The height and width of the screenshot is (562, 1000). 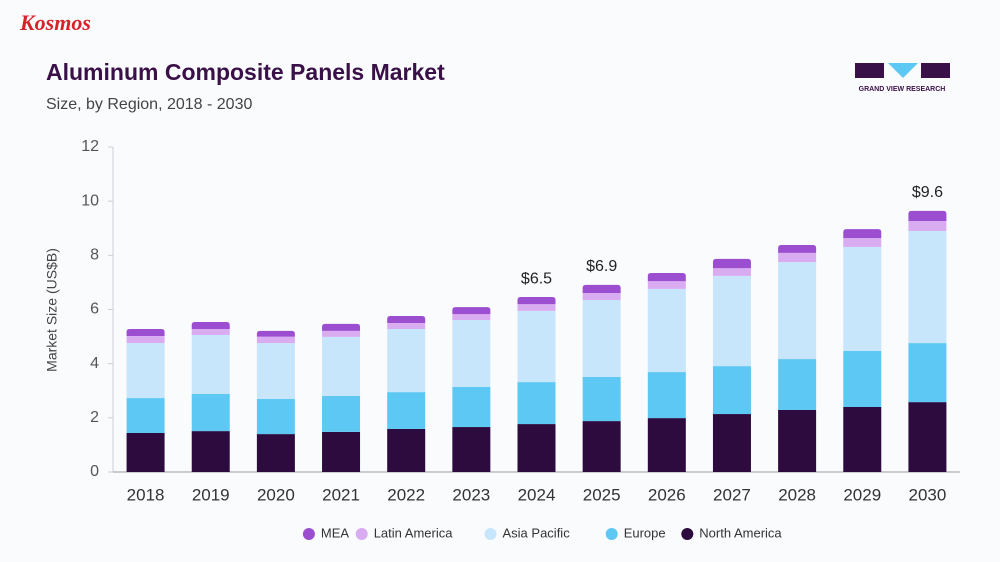 What do you see at coordinates (927, 192) in the screenshot?
I see `total-label: $9.6` at bounding box center [927, 192].